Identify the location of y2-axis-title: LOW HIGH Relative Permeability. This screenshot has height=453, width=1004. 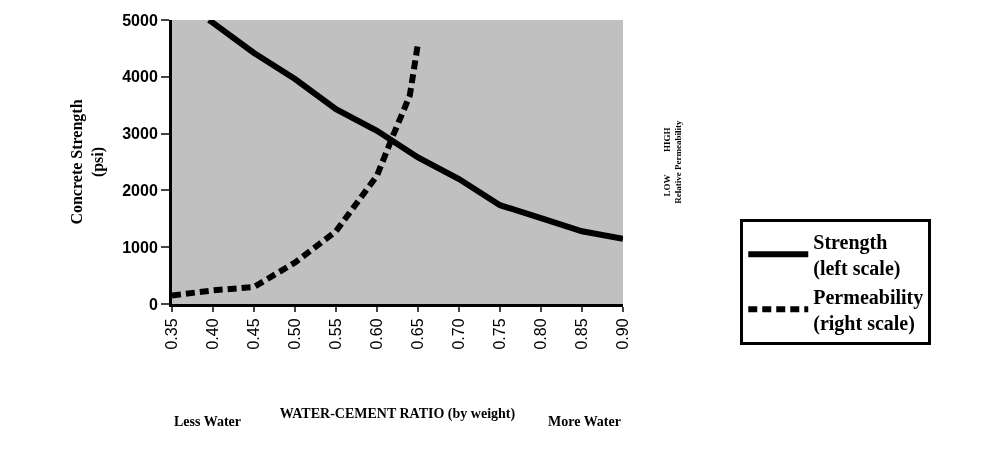
(672, 161).